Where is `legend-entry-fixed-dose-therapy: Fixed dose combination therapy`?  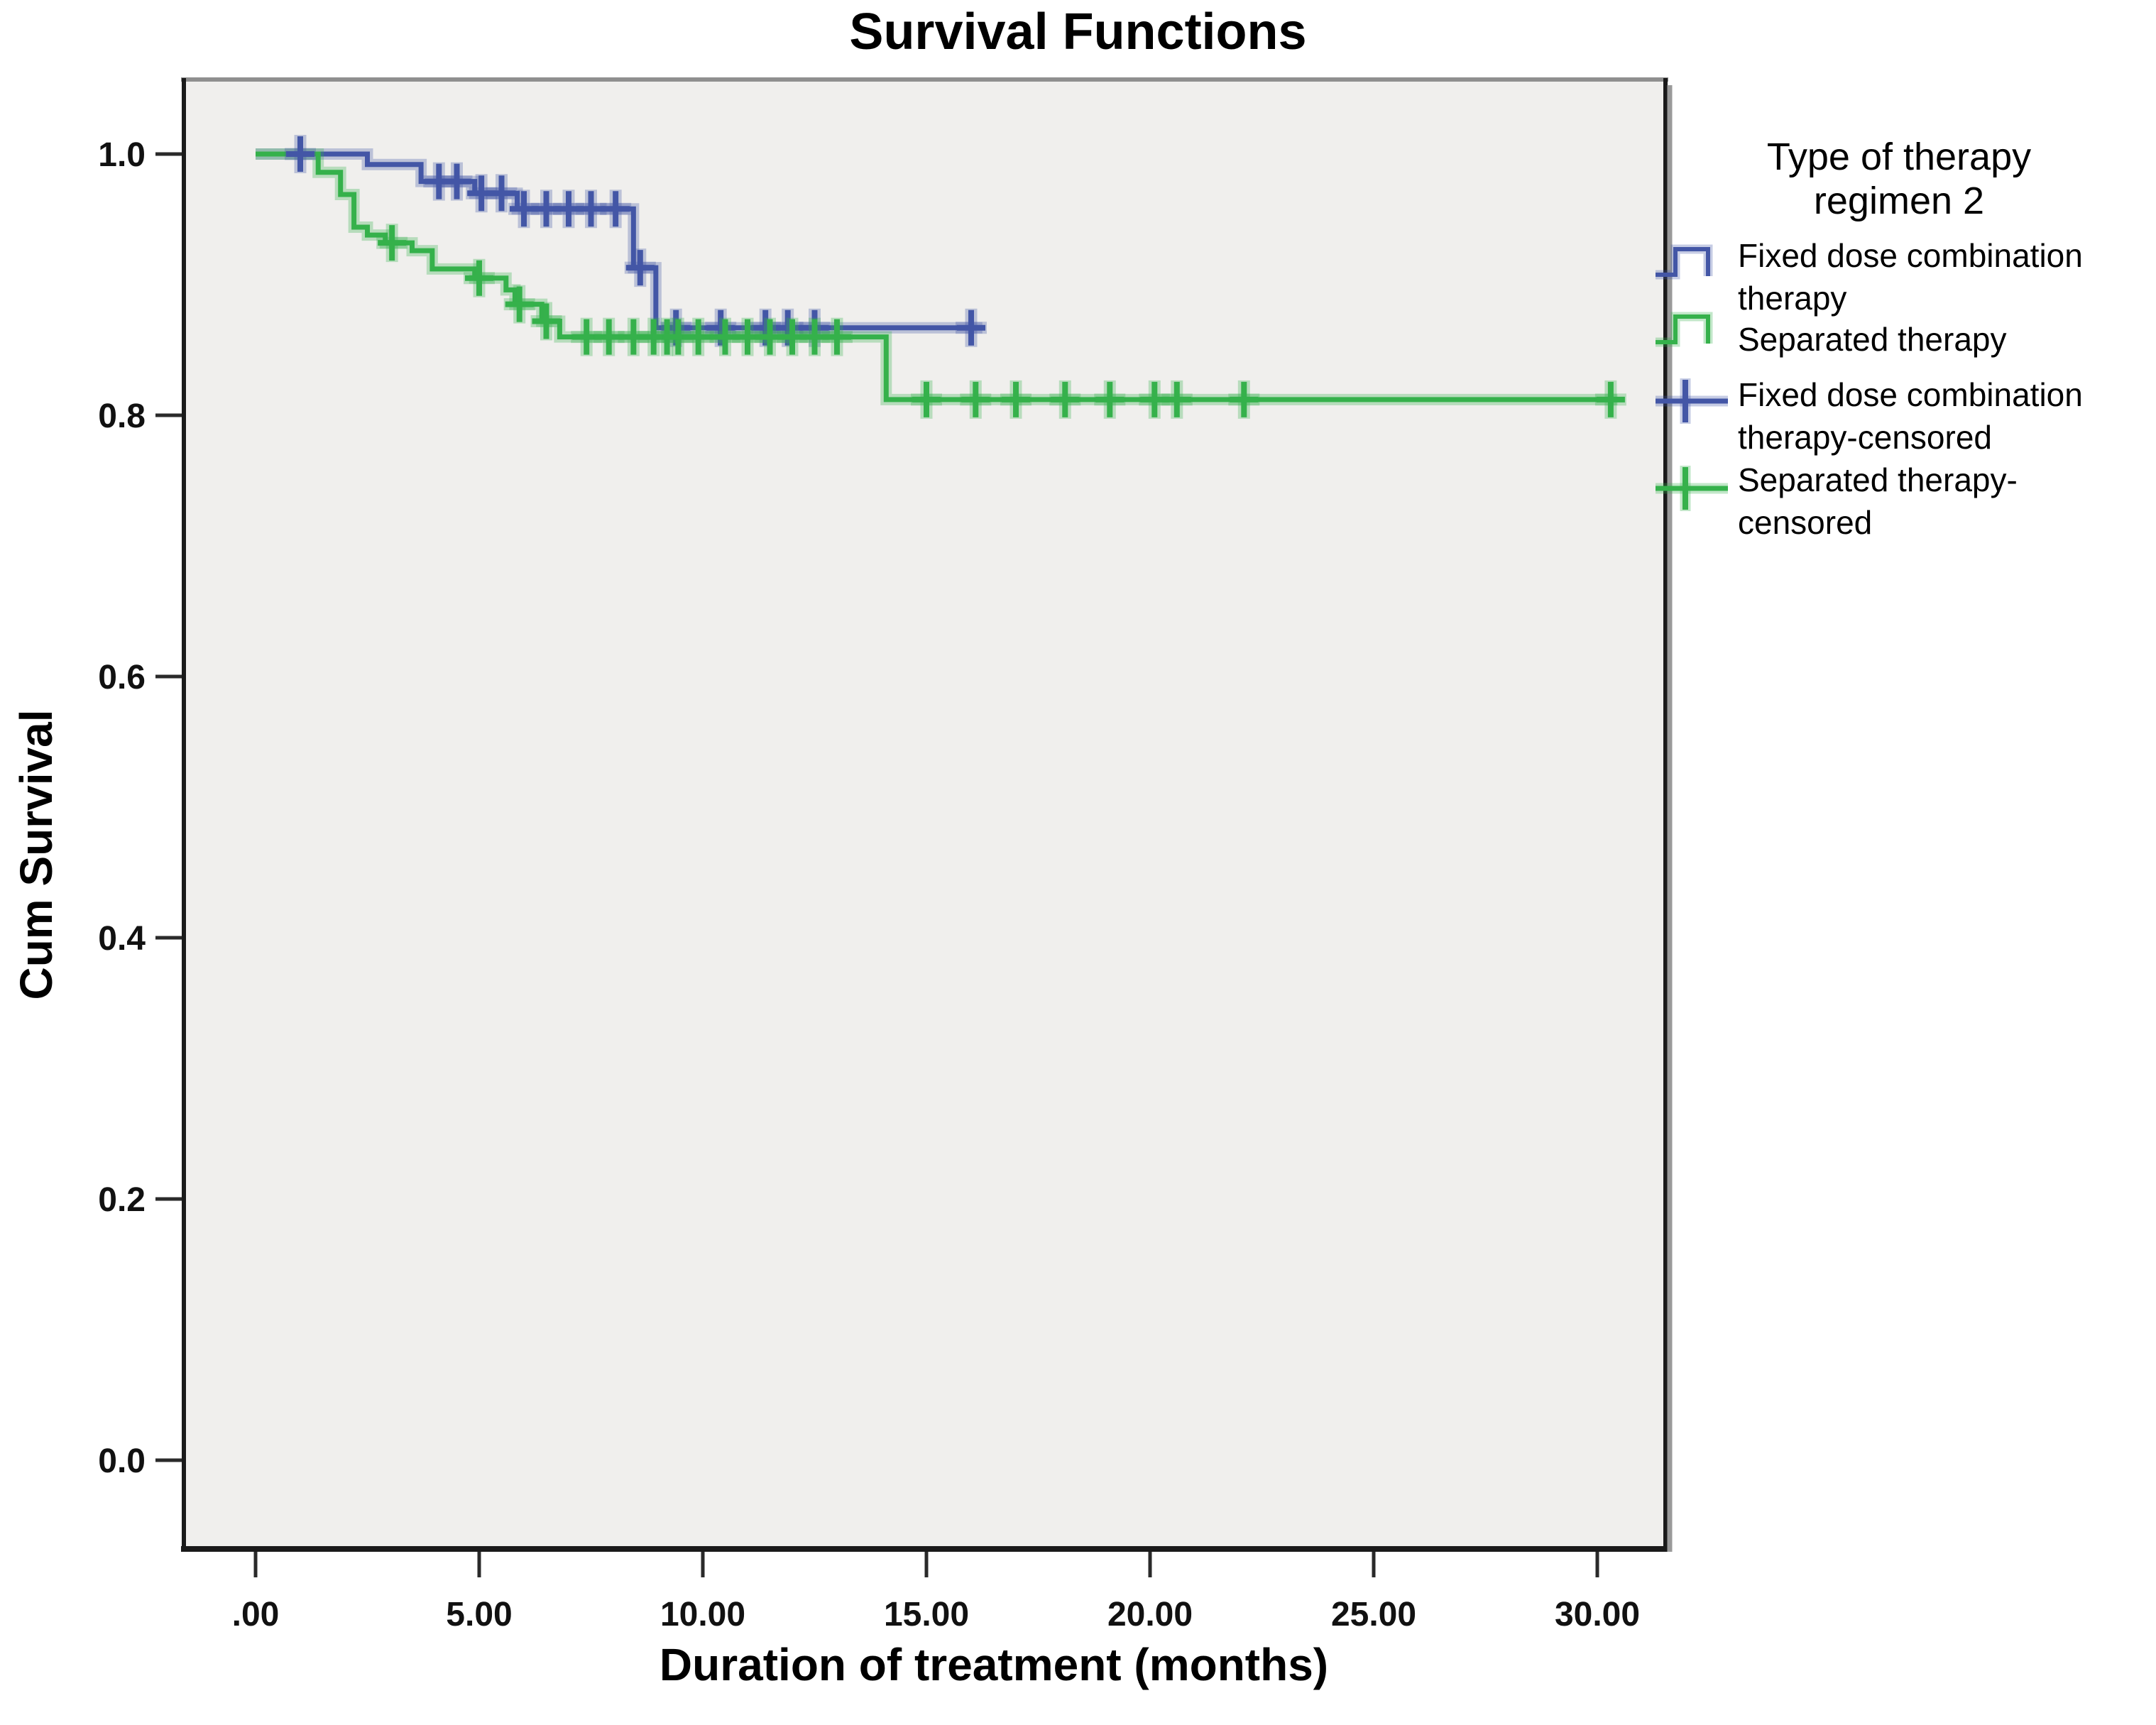 legend-entry-fixed-dose-therapy: Fixed dose combination therapy is located at coordinates (1910, 277).